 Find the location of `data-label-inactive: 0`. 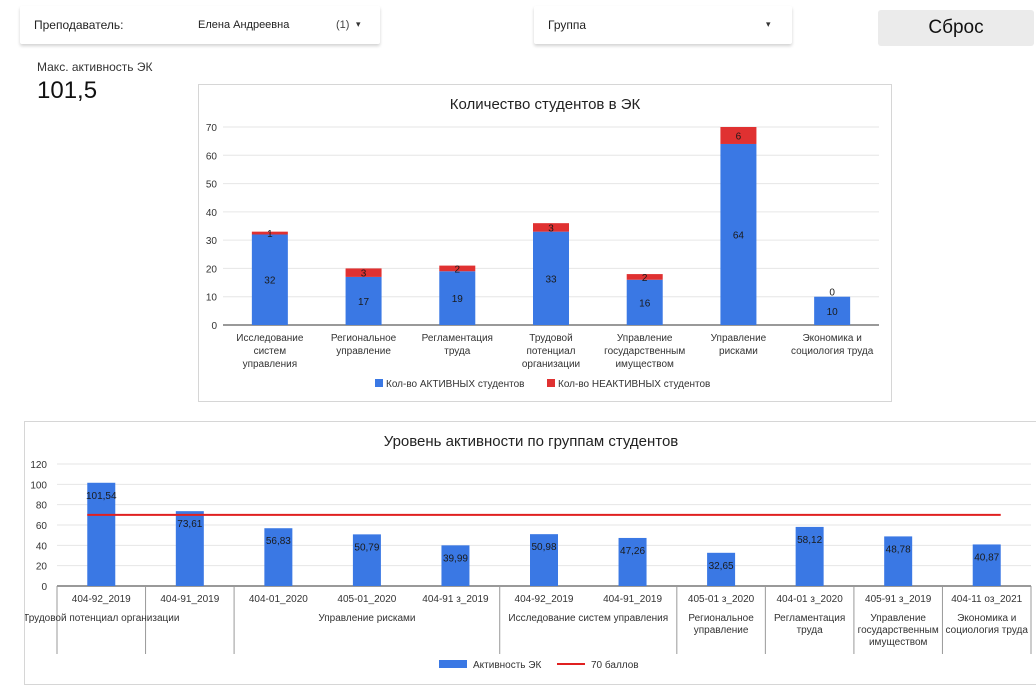

data-label-inactive: 0 is located at coordinates (832, 293).